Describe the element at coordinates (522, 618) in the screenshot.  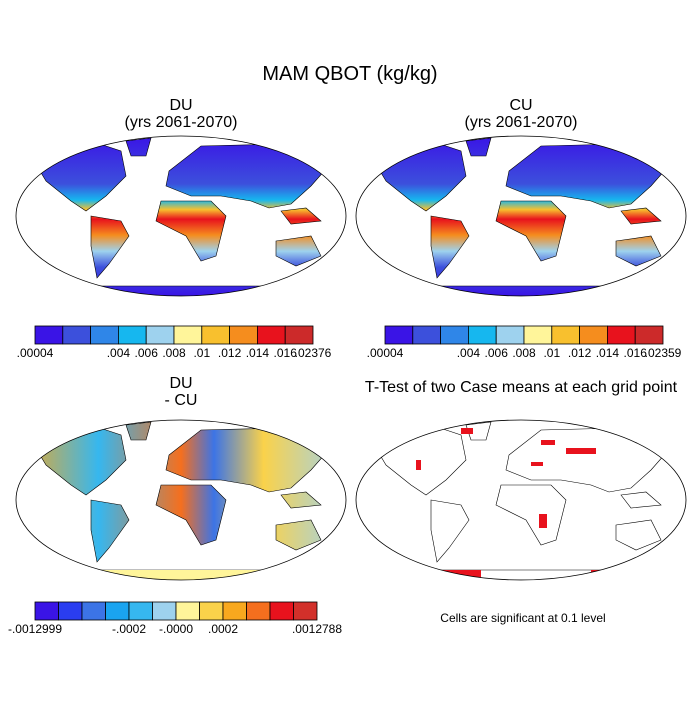
I see `note: Cells are significant at 0.1 level` at that location.